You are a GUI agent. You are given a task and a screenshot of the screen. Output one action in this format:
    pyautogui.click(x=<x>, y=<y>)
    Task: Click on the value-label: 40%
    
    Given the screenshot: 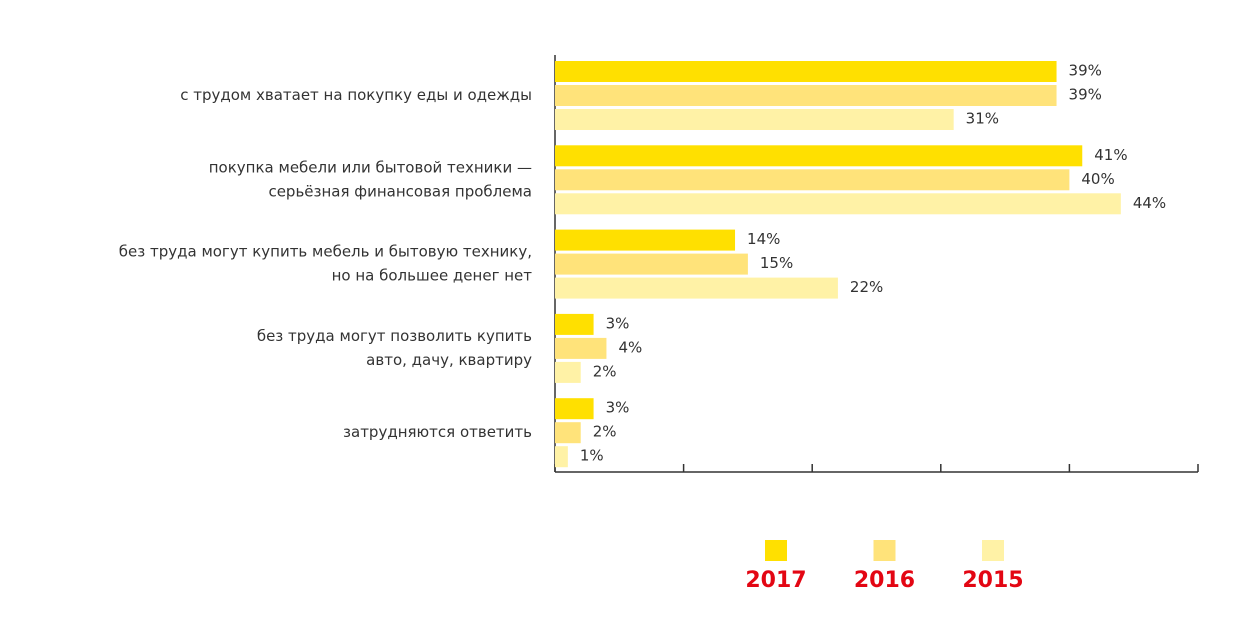 What is the action you would take?
    pyautogui.click(x=1097, y=179)
    